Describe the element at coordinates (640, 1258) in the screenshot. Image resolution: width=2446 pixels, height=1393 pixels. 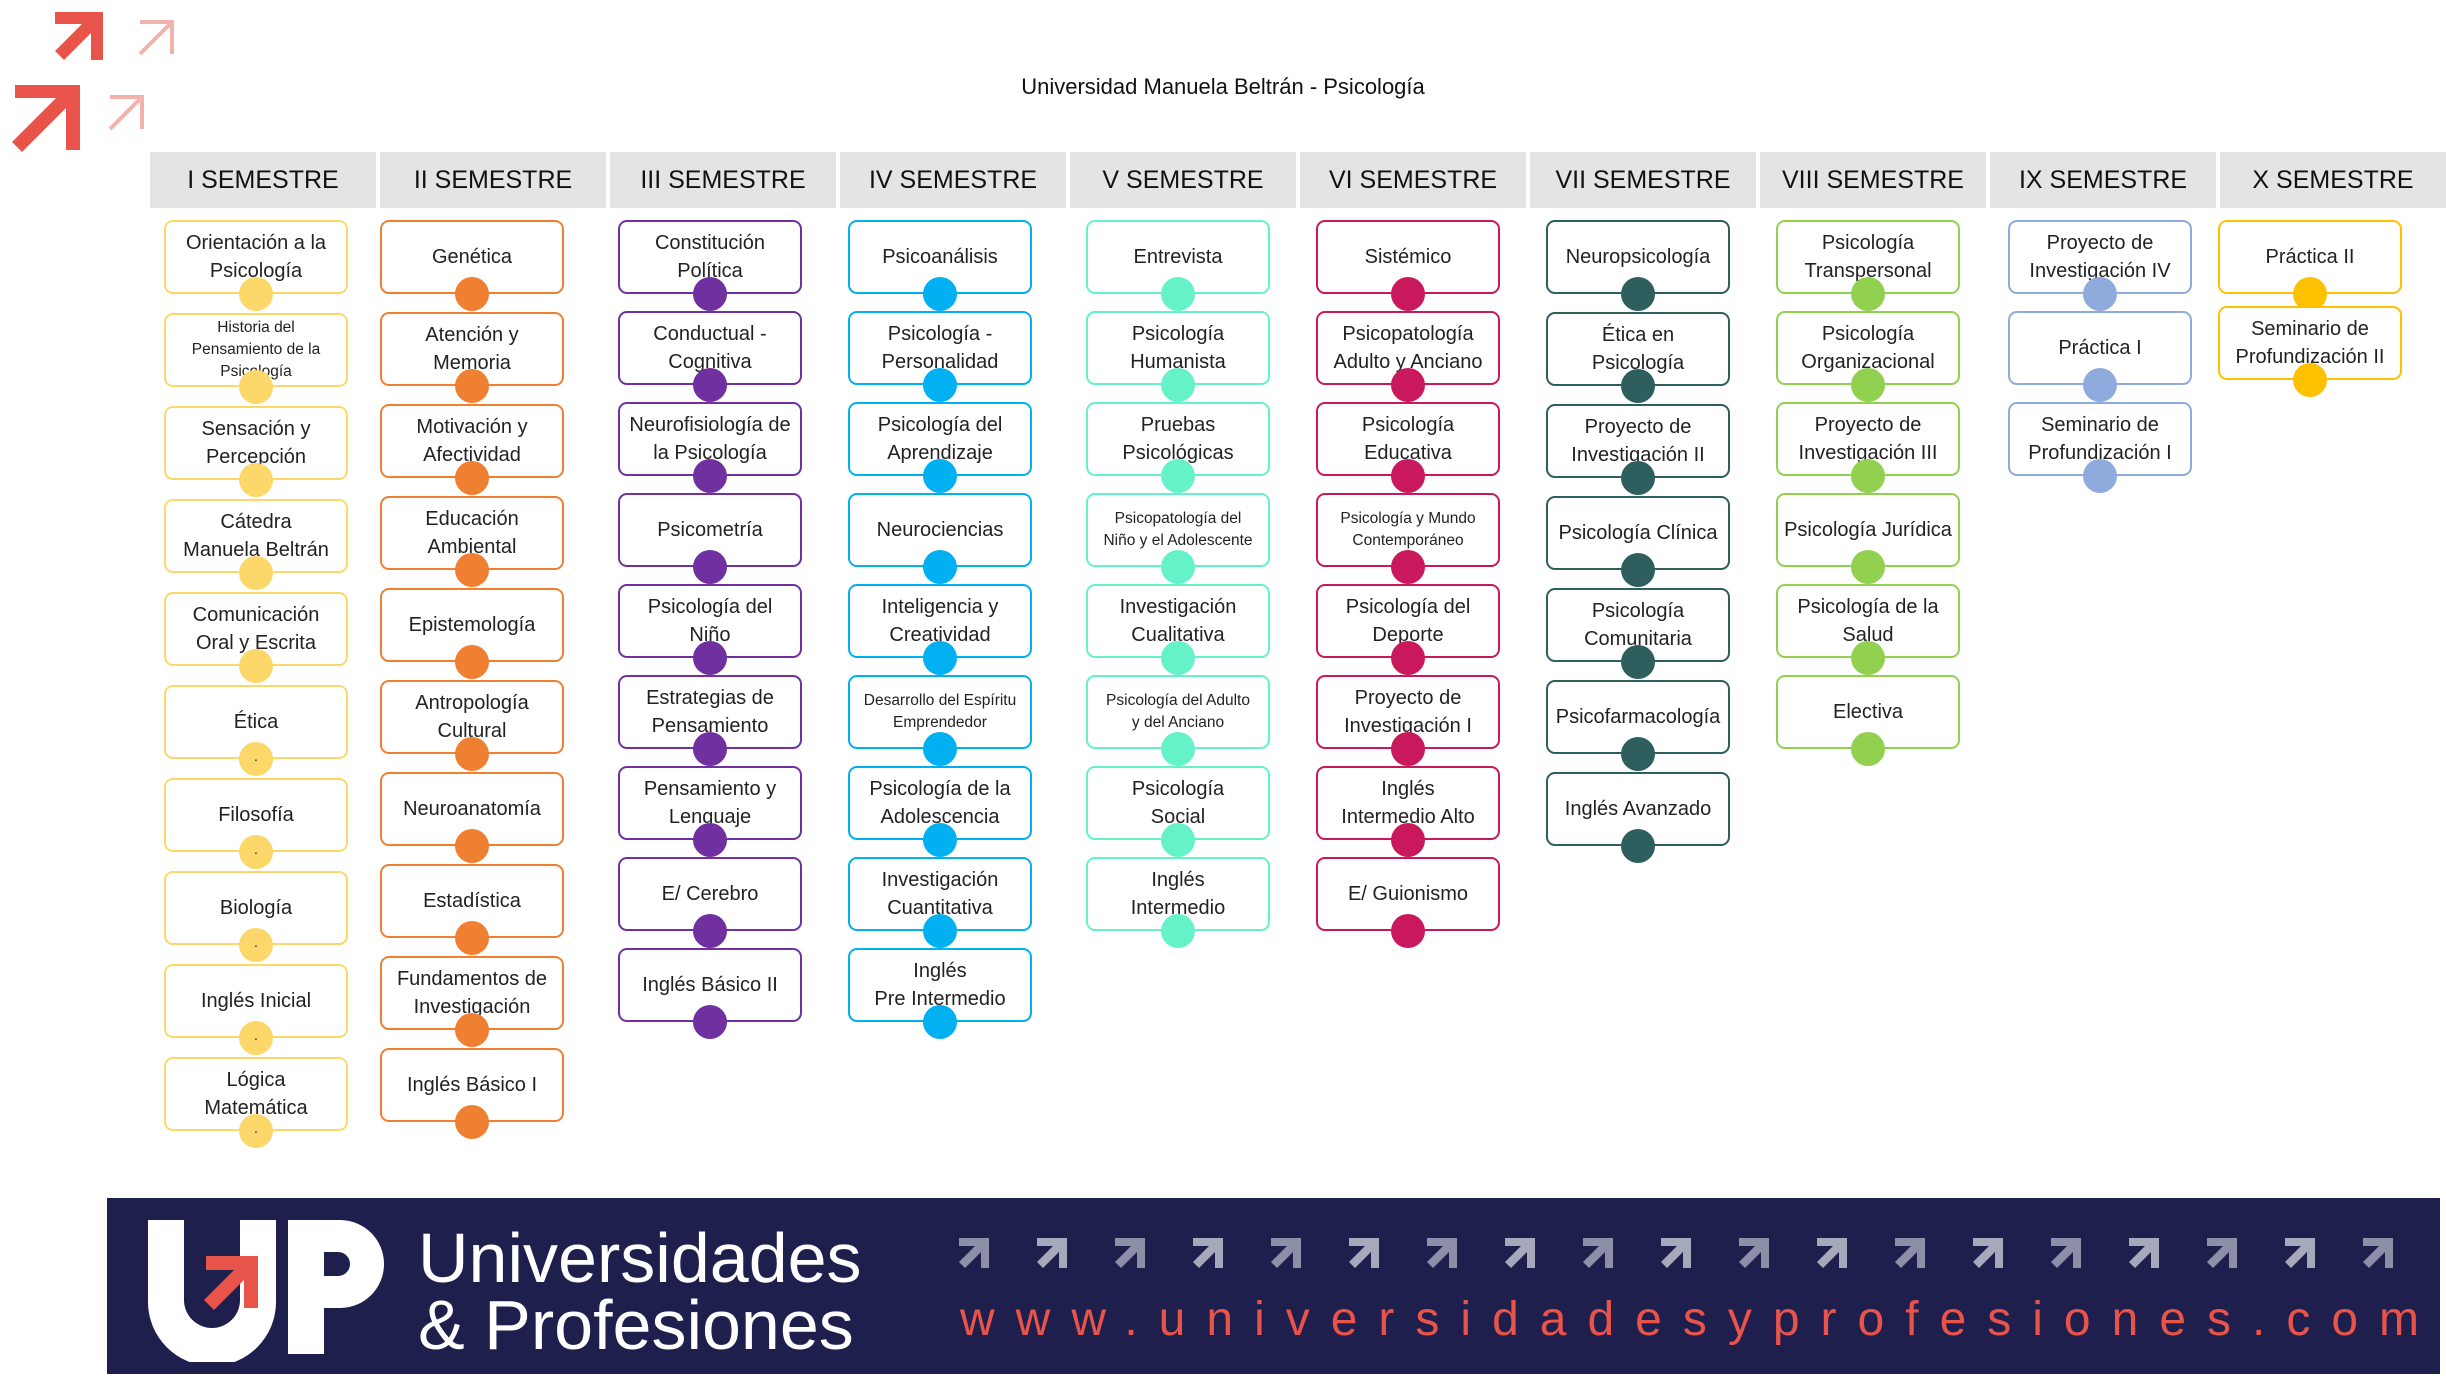
I see `brand-name-line1: Universidades` at that location.